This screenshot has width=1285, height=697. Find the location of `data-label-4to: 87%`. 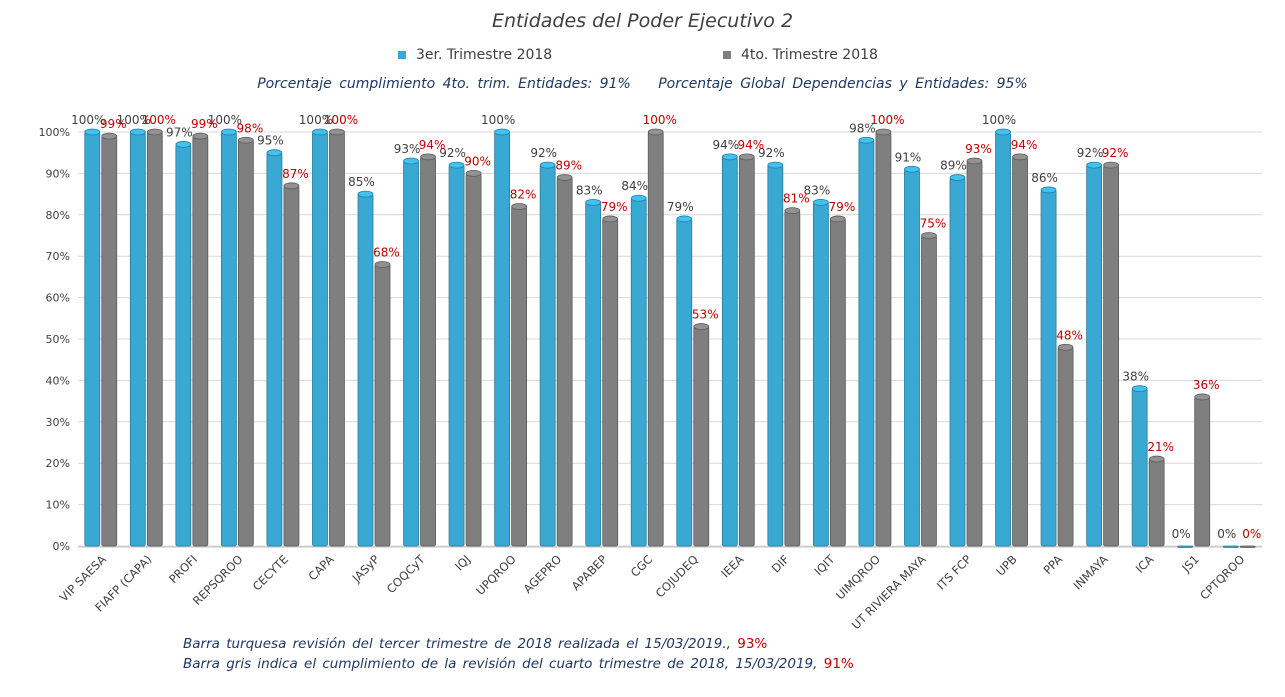

data-label-4to: 87% is located at coordinates (295, 174).